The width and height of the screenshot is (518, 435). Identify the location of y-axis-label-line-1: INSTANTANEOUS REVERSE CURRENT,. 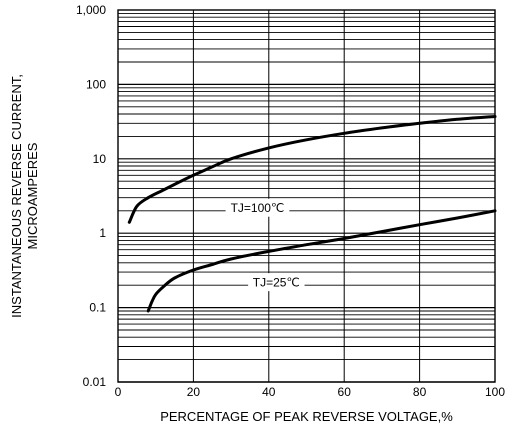
(16, 196).